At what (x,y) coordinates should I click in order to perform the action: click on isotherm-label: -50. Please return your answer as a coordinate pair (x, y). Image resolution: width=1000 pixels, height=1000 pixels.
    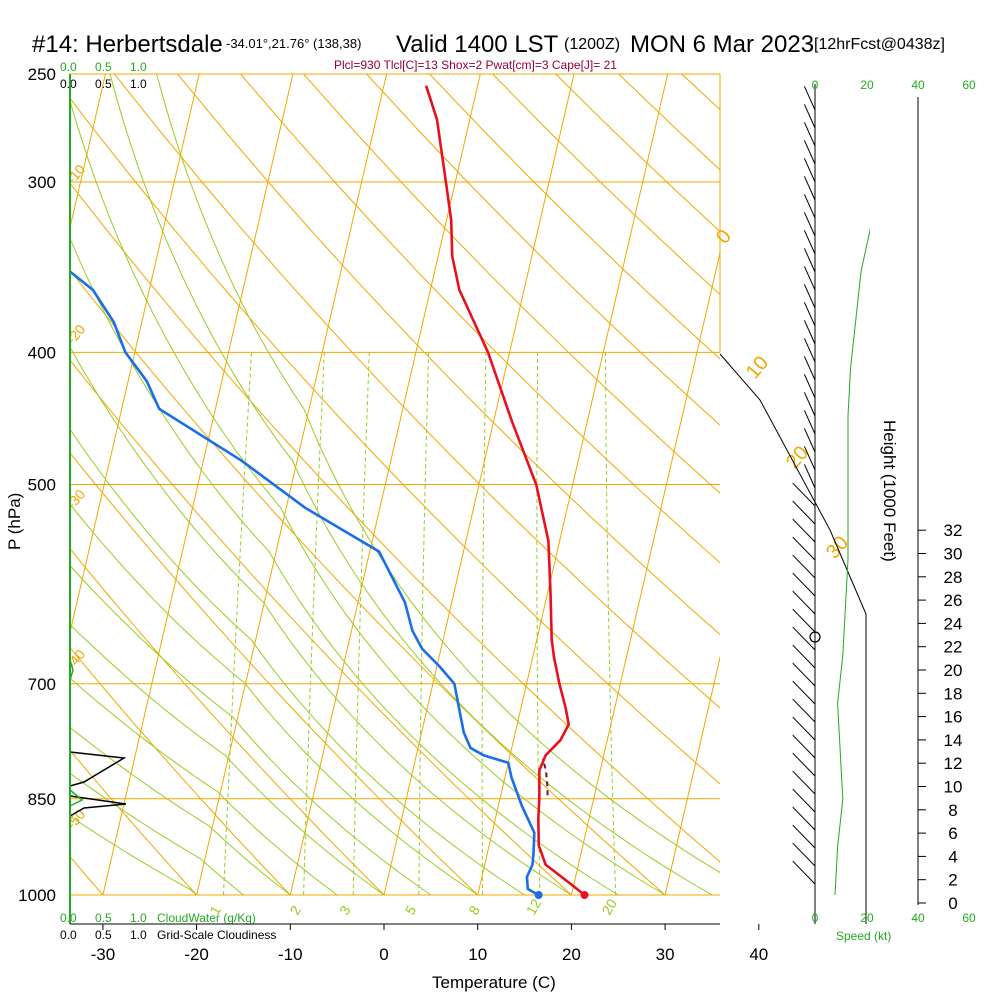
    Looking at the image, I should click on (75, 819).